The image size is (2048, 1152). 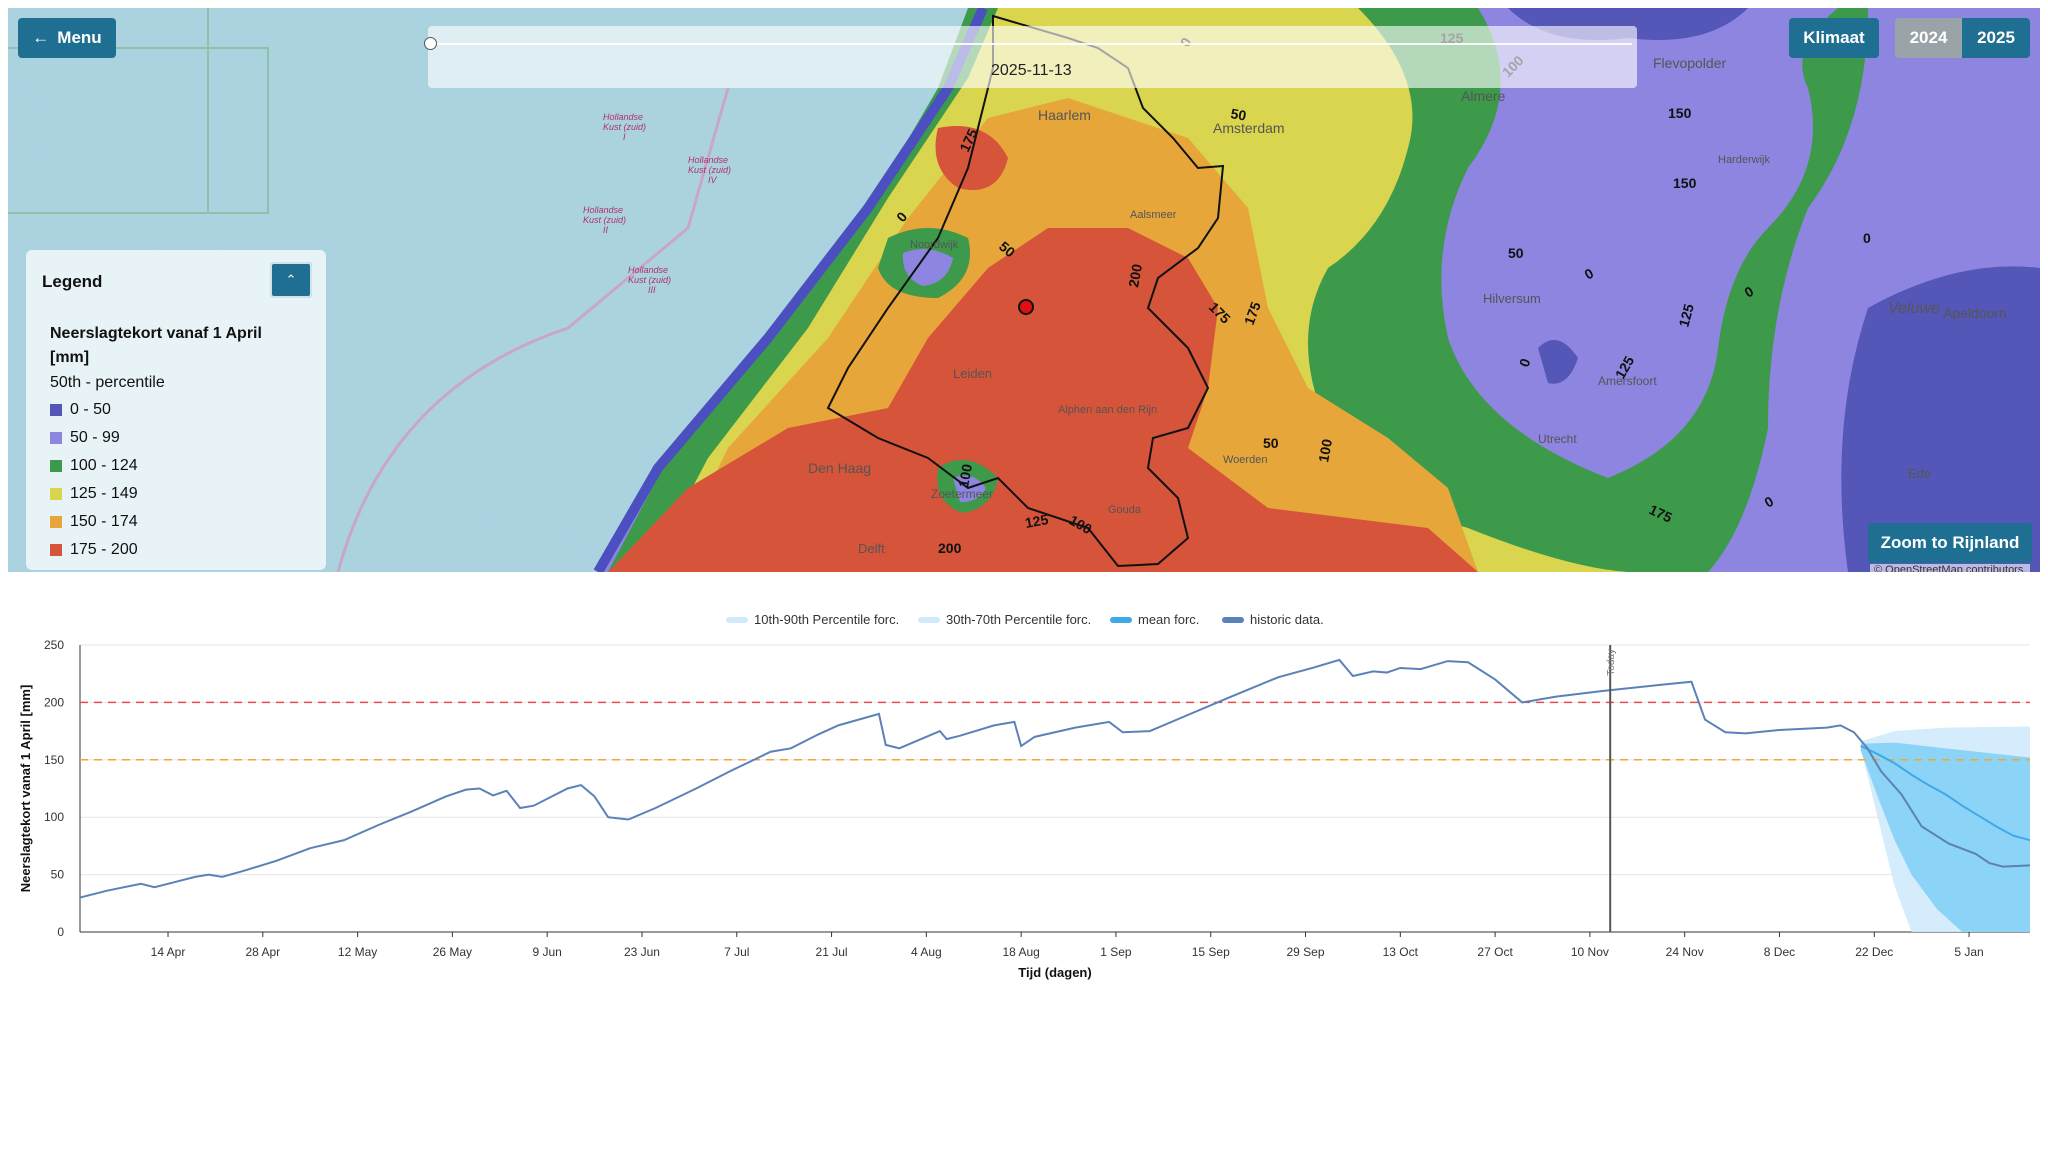 I want to click on svg-text: Zoetermeer, so click(x=962, y=494).